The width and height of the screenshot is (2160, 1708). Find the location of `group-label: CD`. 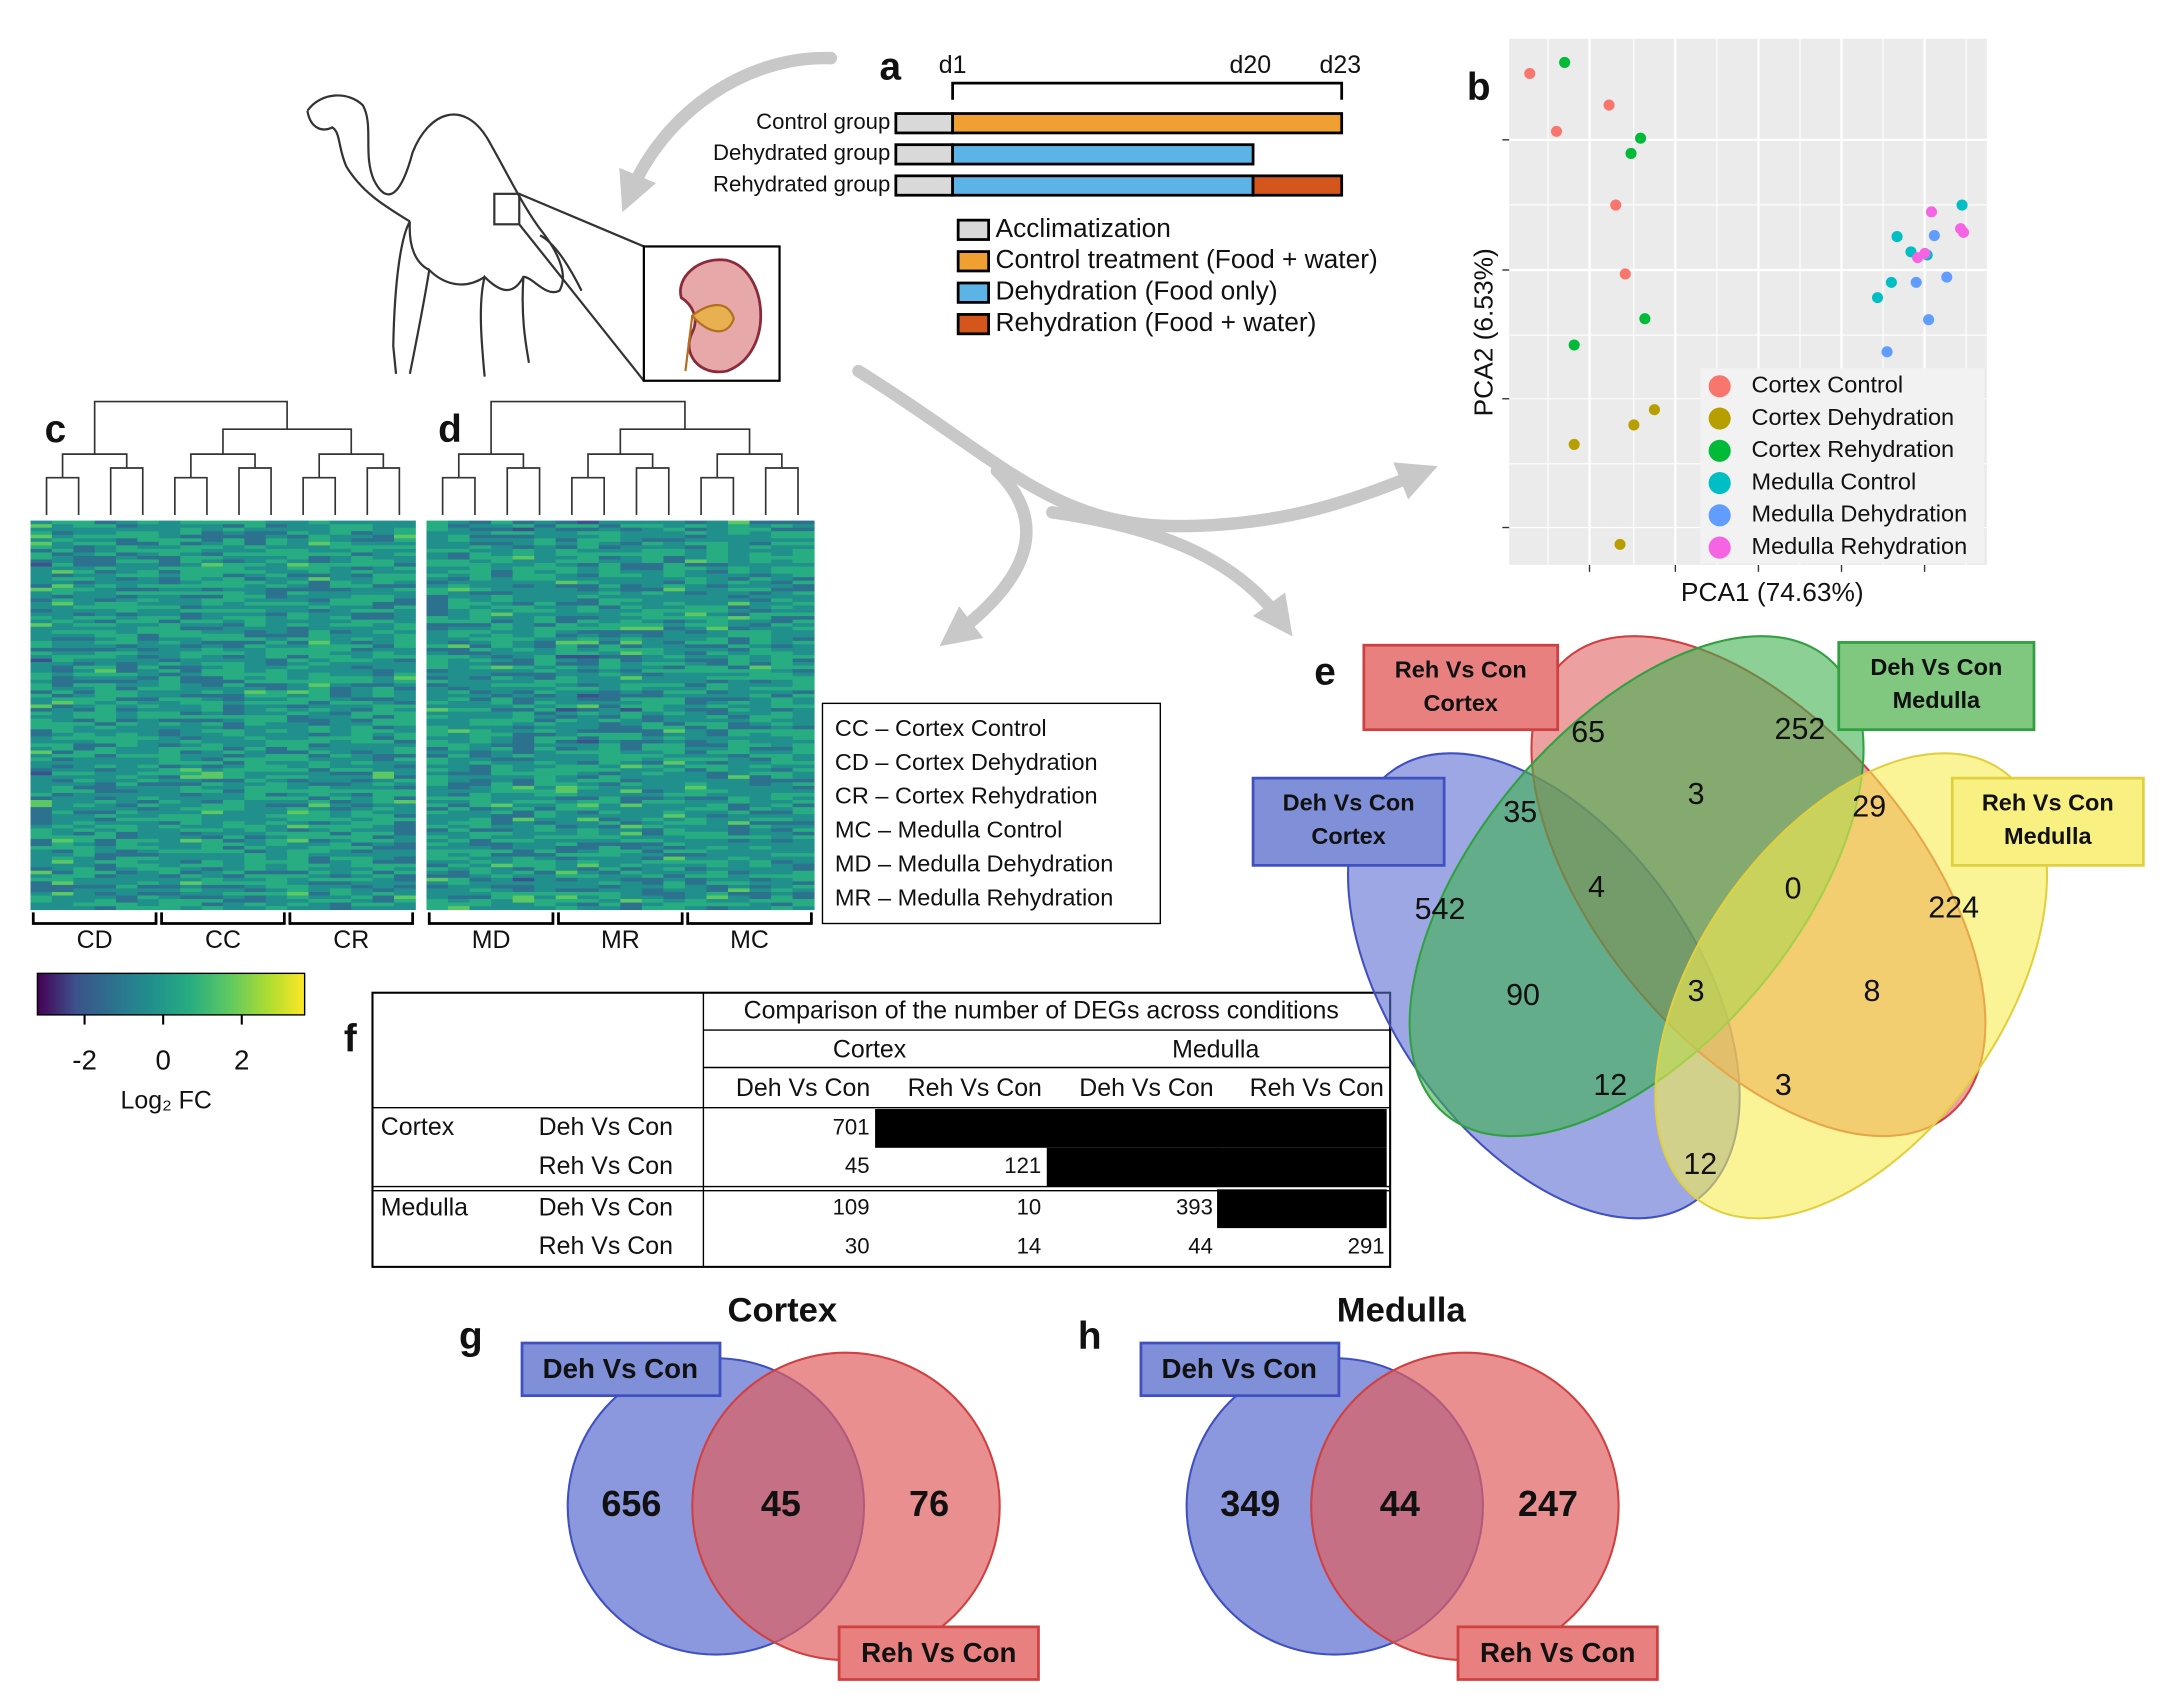

group-label: CD is located at coordinates (95, 940).